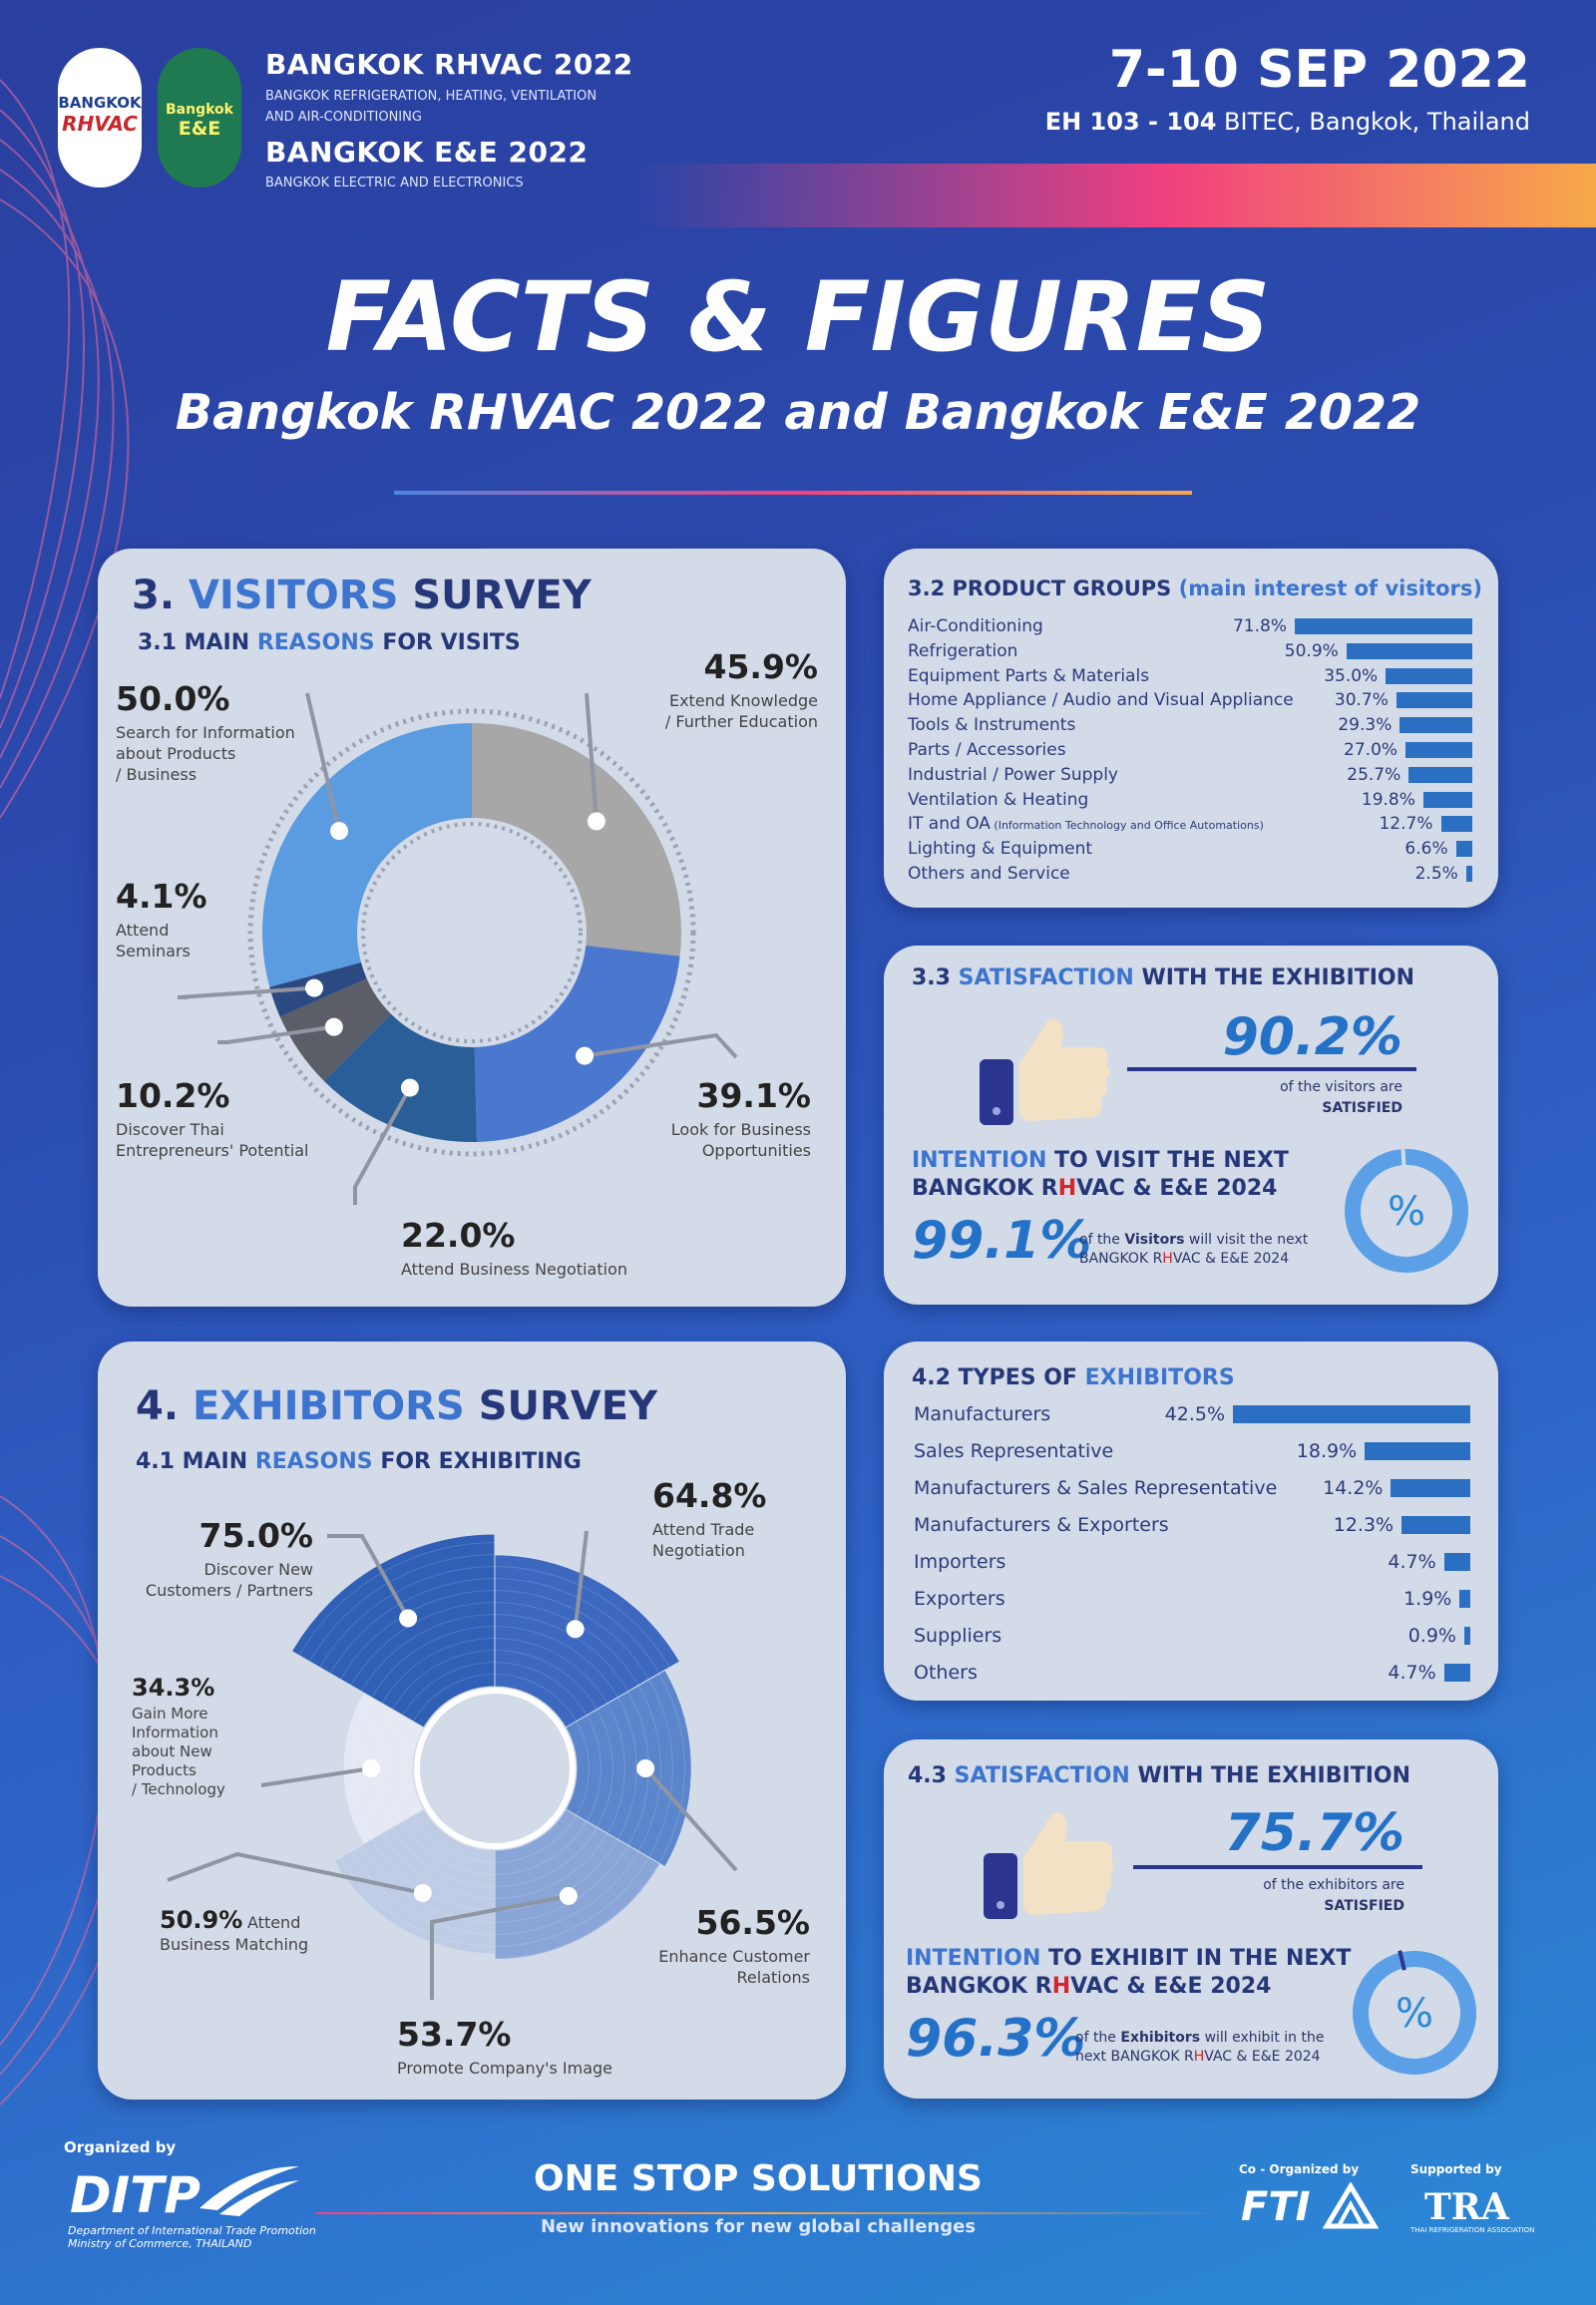 The height and width of the screenshot is (2305, 1596). What do you see at coordinates (343, 117) in the screenshot?
I see `rhvac-subtitle-2: AND AIR-CONDITIONING` at bounding box center [343, 117].